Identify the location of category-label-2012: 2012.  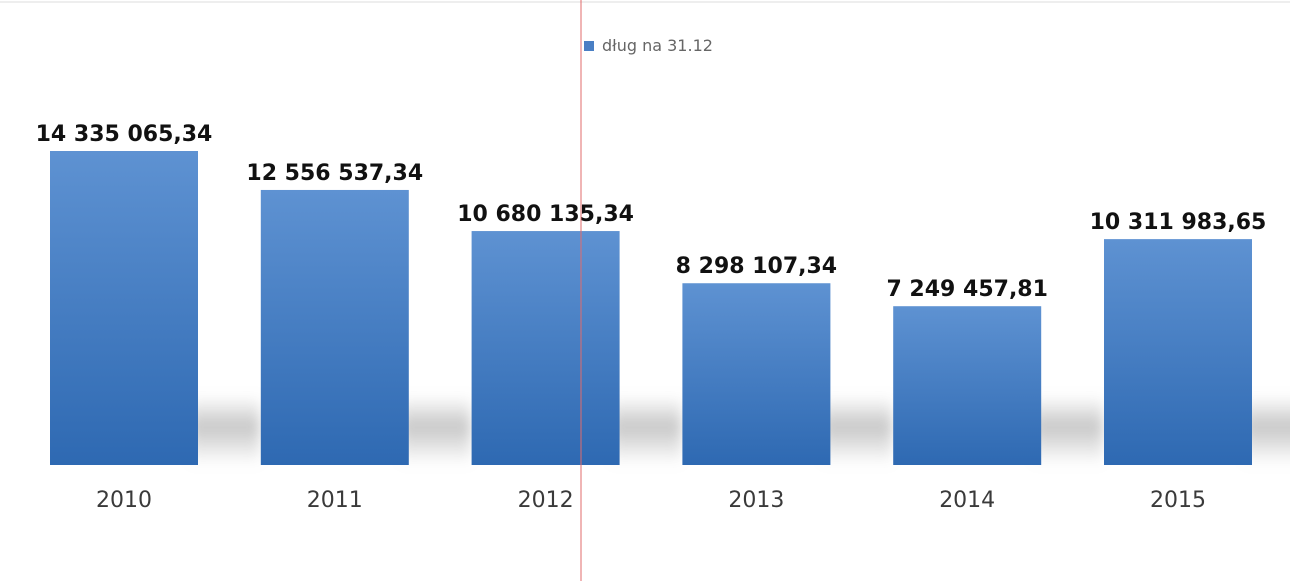
(546, 500).